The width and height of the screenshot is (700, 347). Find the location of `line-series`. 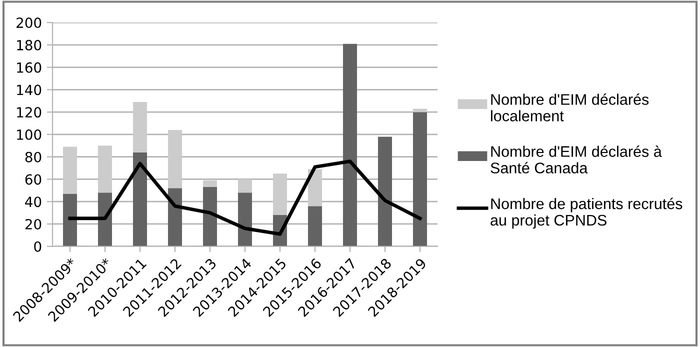

line-series is located at coordinates (245, 198).